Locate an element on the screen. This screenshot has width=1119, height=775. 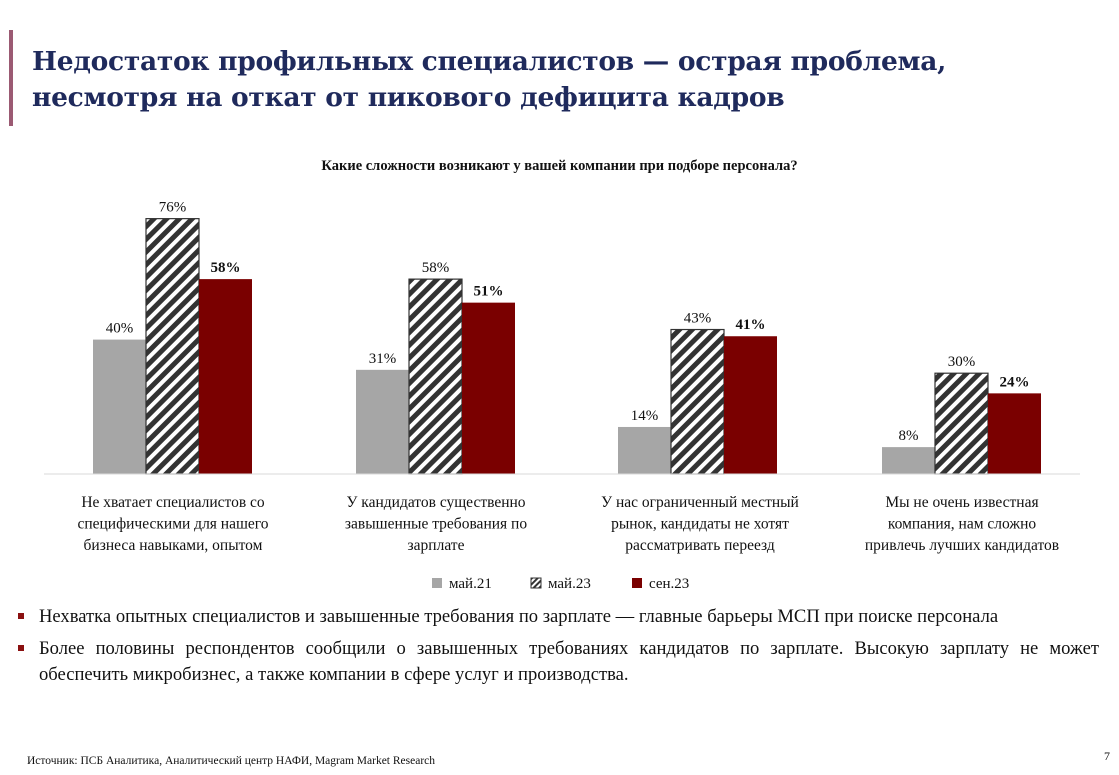
bar-сен.23-1 is located at coordinates (225, 376).